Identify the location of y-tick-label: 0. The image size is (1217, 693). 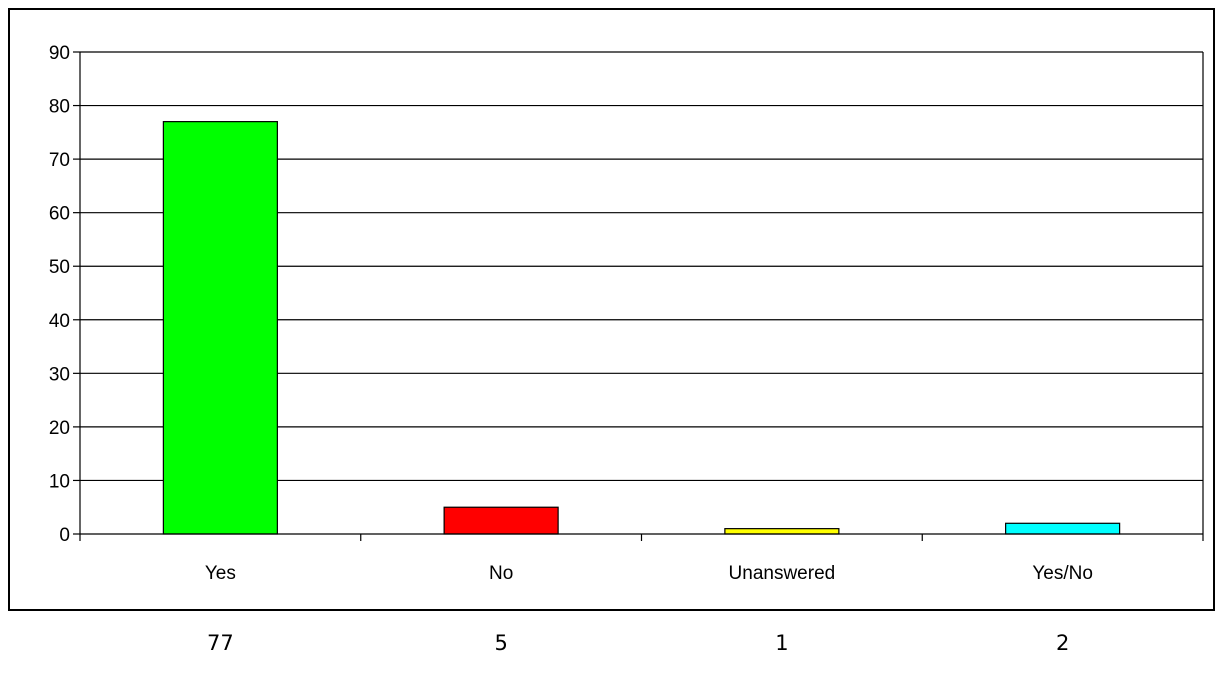
(64, 535).